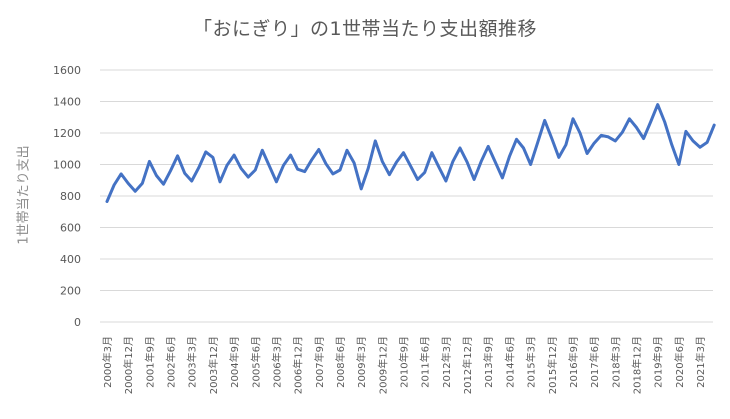  What do you see at coordinates (531, 362) in the screenshot?
I see `x-tick-label: 2015年3月` at bounding box center [531, 362].